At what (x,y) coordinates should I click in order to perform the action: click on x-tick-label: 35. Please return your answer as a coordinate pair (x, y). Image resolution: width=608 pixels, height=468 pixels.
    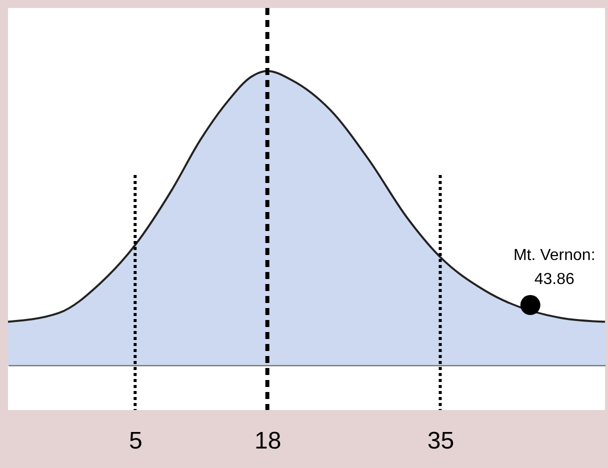
    Looking at the image, I should click on (440, 441).